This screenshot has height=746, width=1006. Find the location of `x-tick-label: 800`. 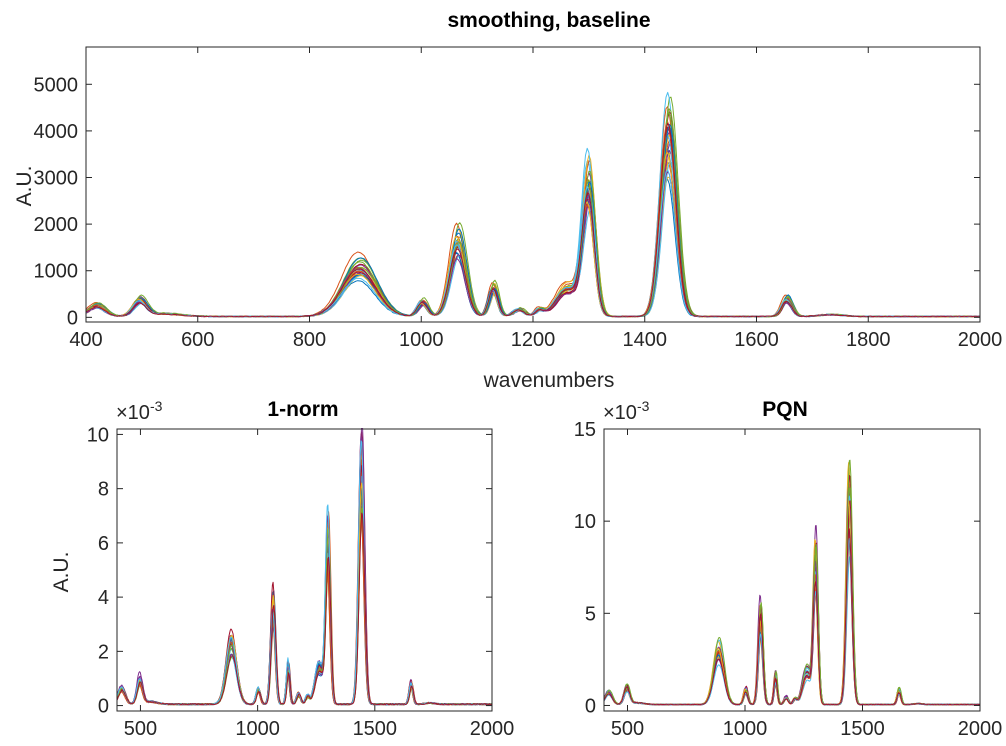

x-tick-label: 800 is located at coordinates (309, 340).